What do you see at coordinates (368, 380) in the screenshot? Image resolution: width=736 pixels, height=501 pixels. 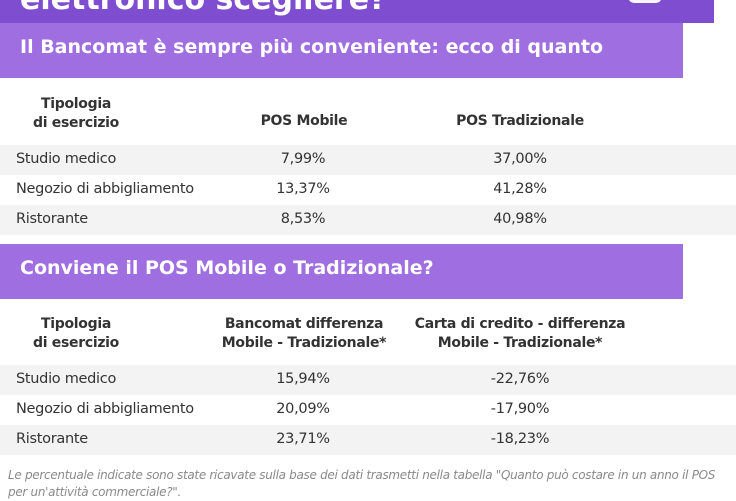 I see `table-row: Studio medico 15,94% -22,76%` at bounding box center [368, 380].